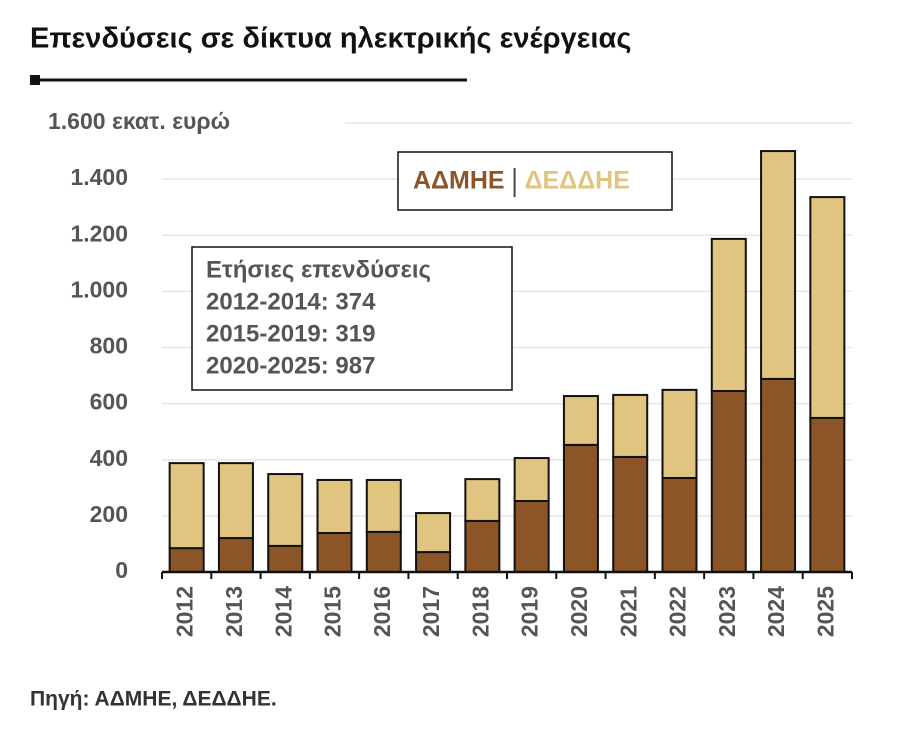  I want to click on x-tick-label: 2017, so click(431, 611).